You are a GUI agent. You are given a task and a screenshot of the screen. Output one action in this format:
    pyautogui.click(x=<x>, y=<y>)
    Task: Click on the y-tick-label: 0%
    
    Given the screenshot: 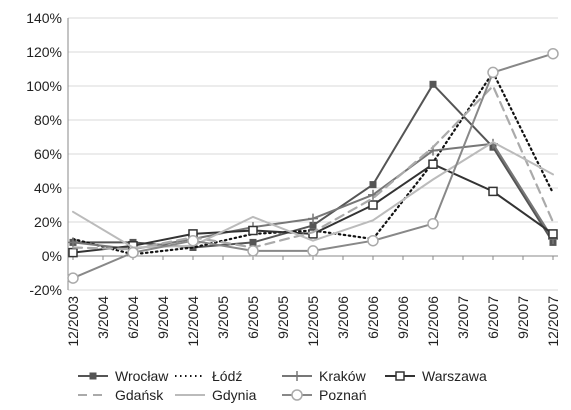 What is the action you would take?
    pyautogui.click(x=52, y=256)
    